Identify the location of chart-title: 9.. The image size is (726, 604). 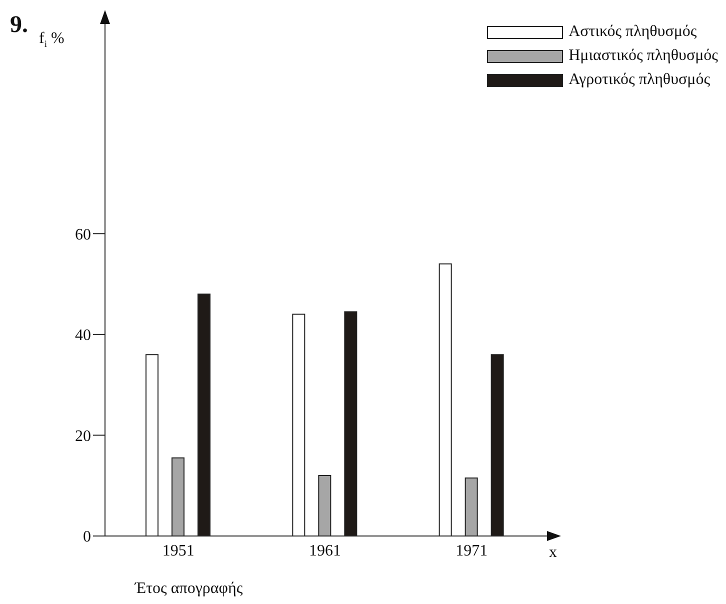
(19, 25).